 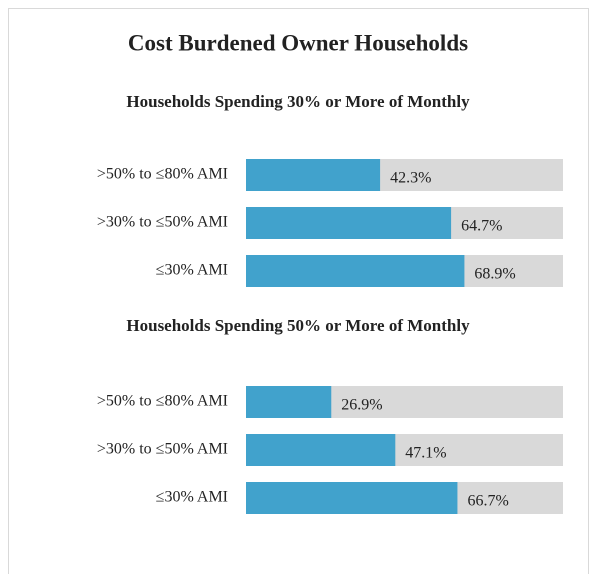 I want to click on value-label: 47.1%, so click(x=425, y=453).